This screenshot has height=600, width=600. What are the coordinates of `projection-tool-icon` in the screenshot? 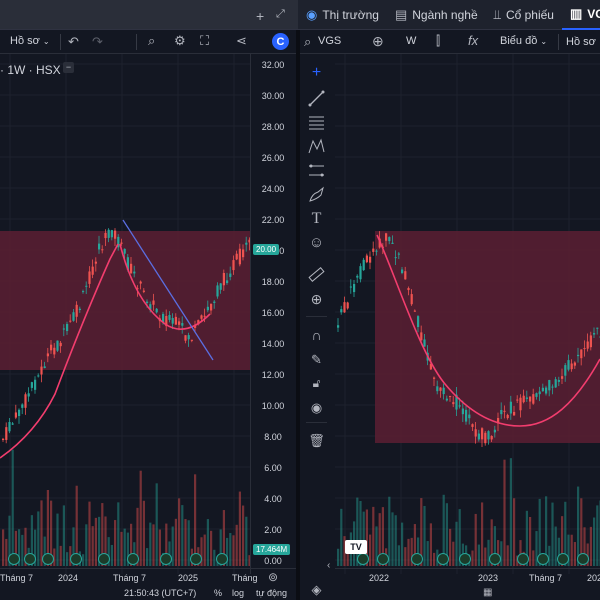 It's located at (316, 170).